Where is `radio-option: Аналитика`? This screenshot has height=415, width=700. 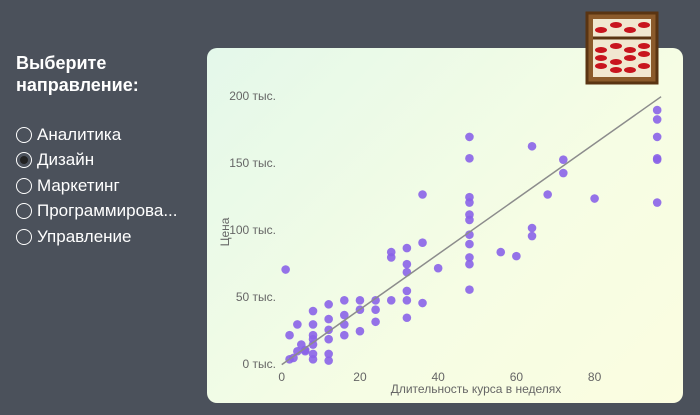 radio-option: Аналитика is located at coordinates (108, 135).